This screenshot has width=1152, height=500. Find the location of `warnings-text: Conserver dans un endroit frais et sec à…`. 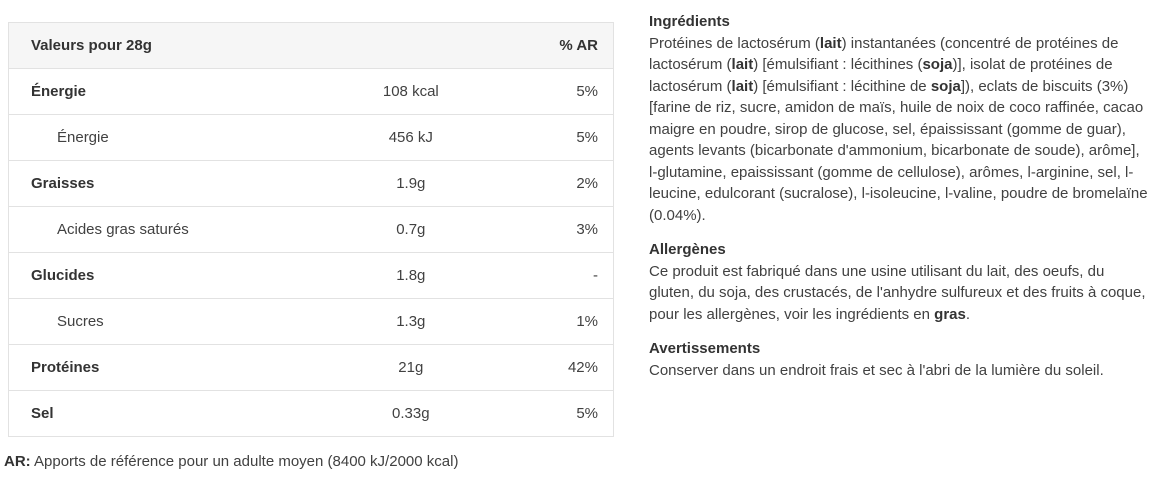

warnings-text: Conserver dans un endroit frais et sec à… is located at coordinates (876, 370).